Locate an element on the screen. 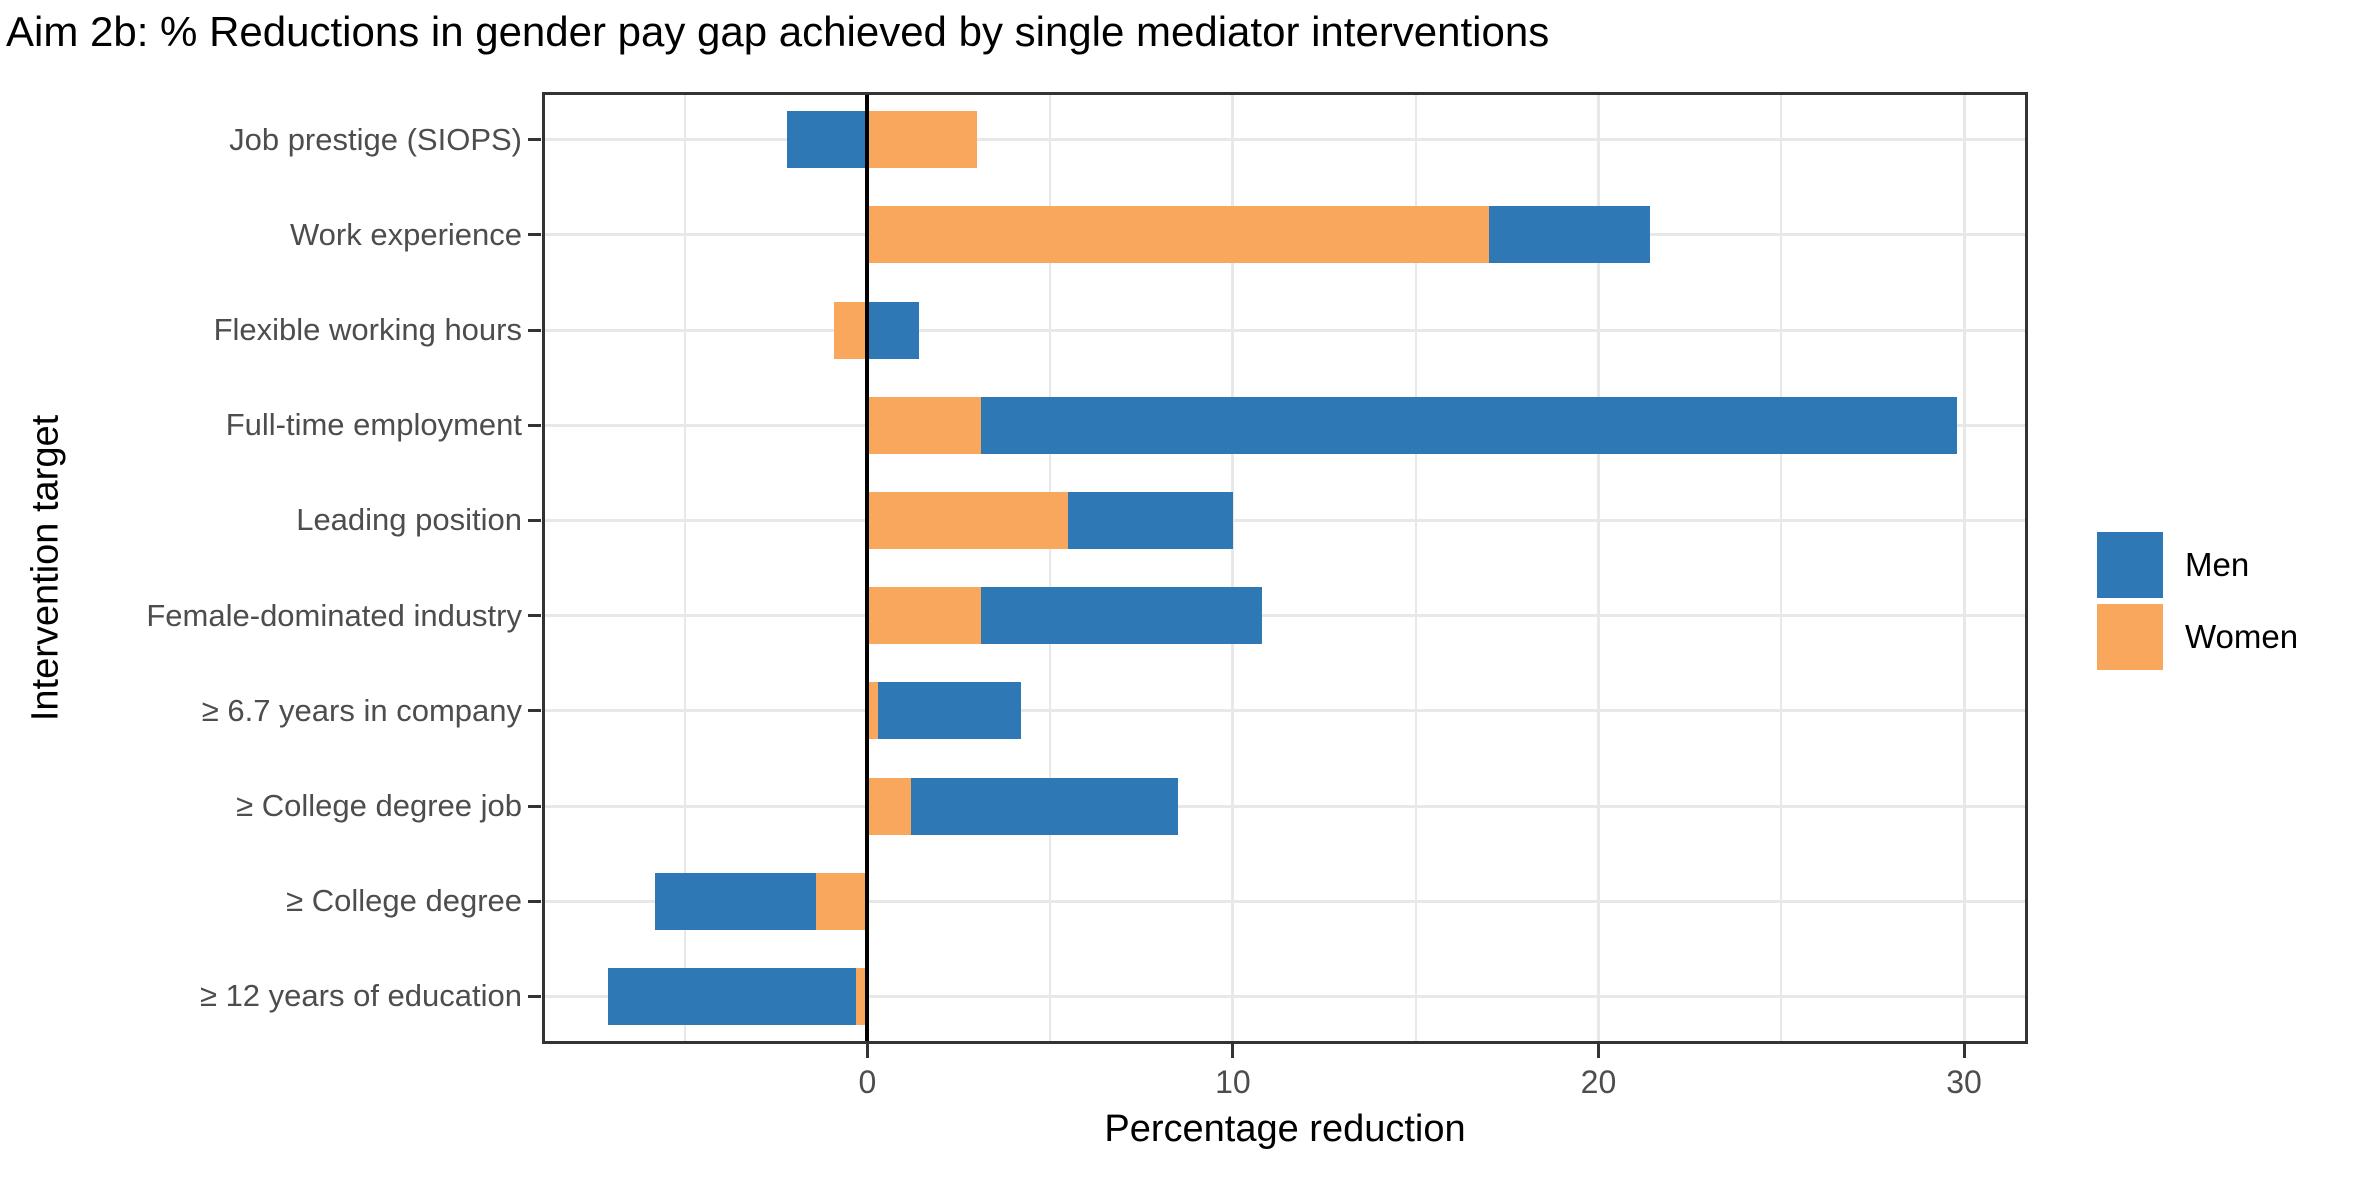  y-tick-label: ≥ College degree is located at coordinates (404, 901).